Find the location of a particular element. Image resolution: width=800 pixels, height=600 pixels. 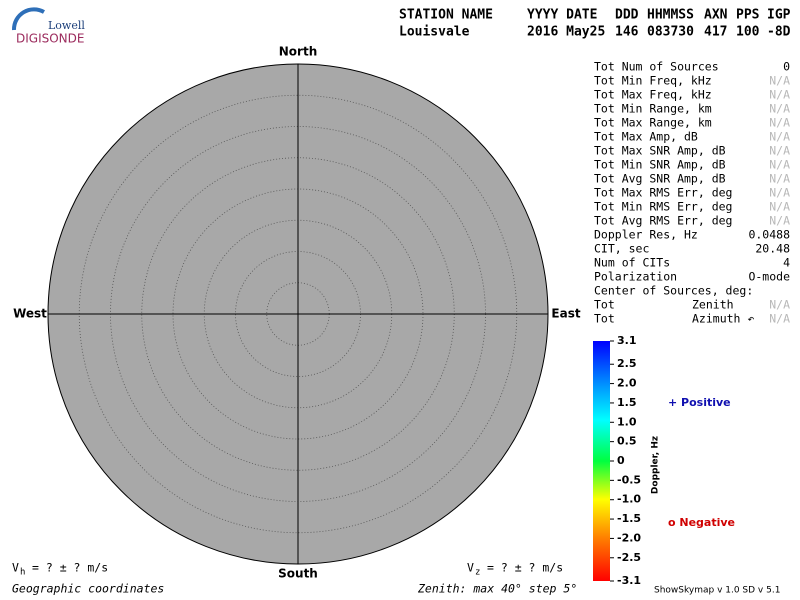

stat-label: Doppler Res, Hz is located at coordinates (646, 235).